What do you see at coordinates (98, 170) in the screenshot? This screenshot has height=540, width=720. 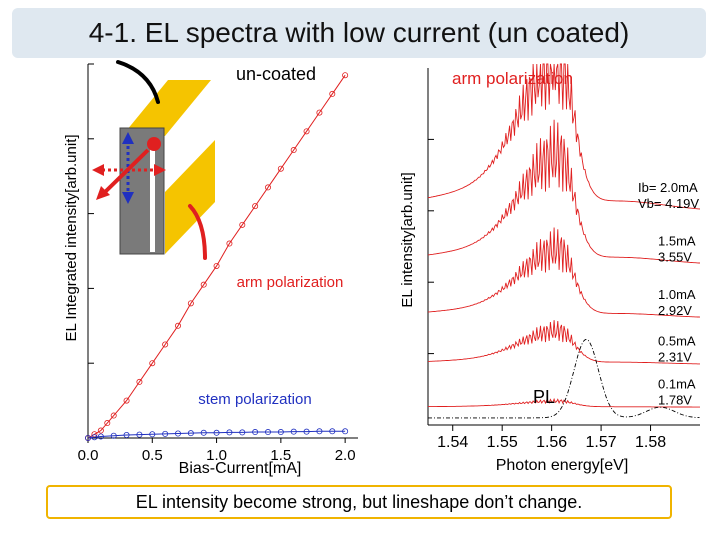 I see `horizontal-arrow-head-left` at bounding box center [98, 170].